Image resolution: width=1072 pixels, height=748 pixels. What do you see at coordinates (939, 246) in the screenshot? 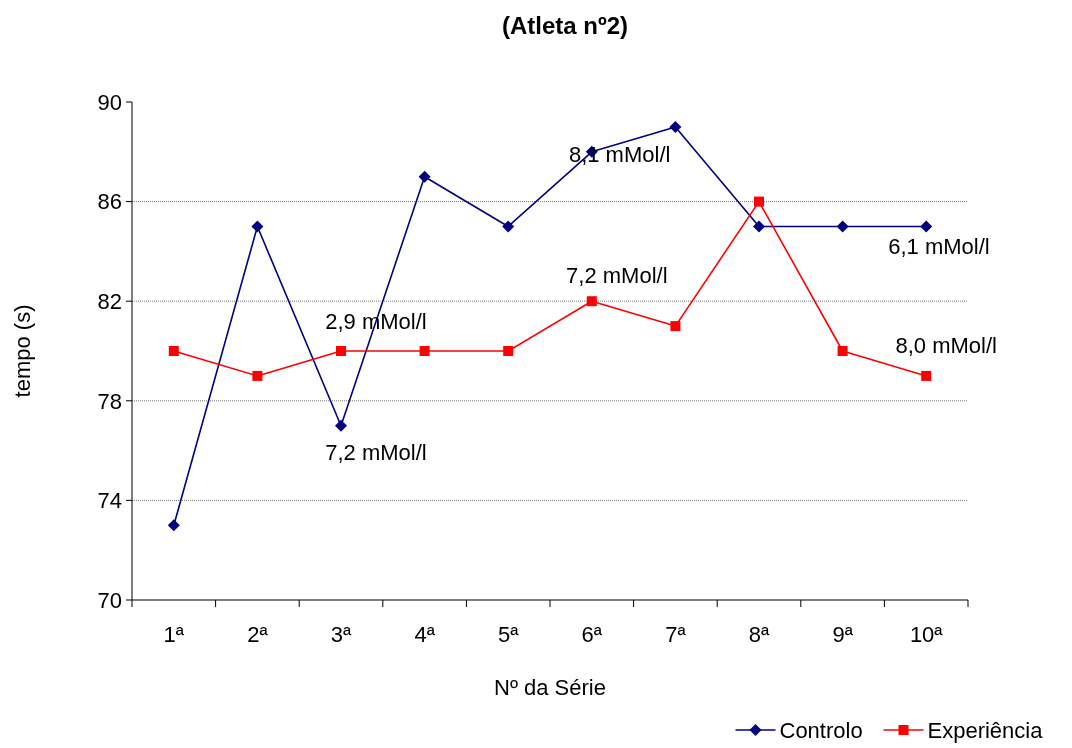
I see `annotation: 6,1 mMol/l` at bounding box center [939, 246].